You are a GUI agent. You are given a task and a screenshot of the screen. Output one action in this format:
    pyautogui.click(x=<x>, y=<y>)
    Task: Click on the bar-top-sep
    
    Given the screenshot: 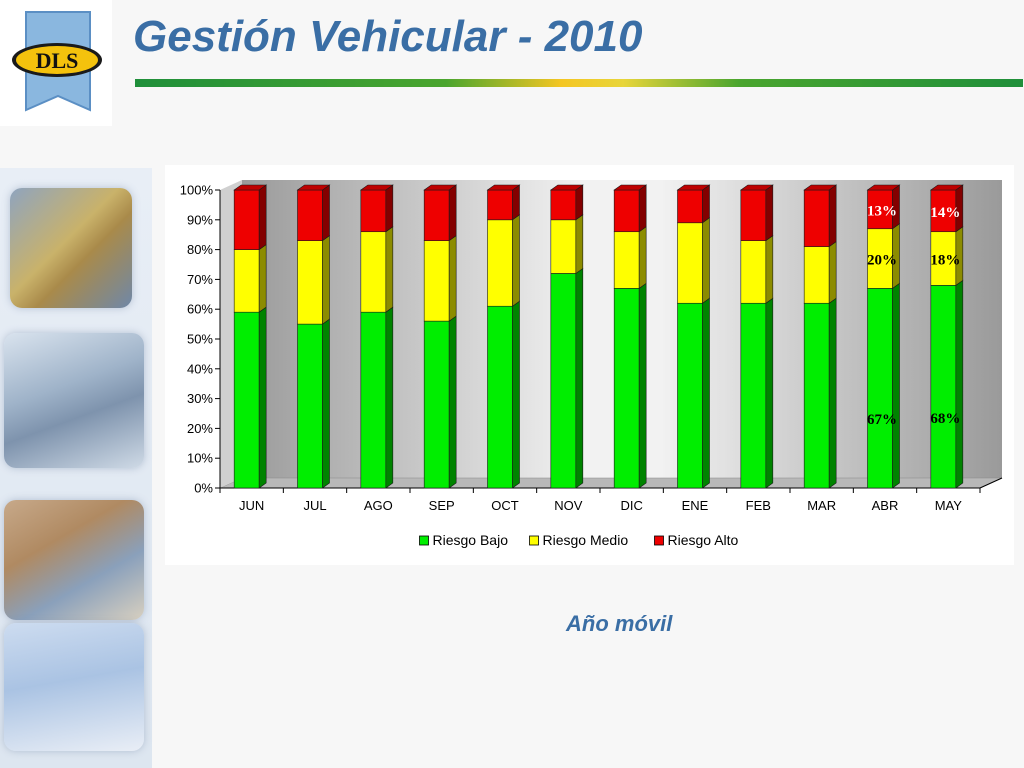 What is the action you would take?
    pyautogui.click(x=440, y=187)
    